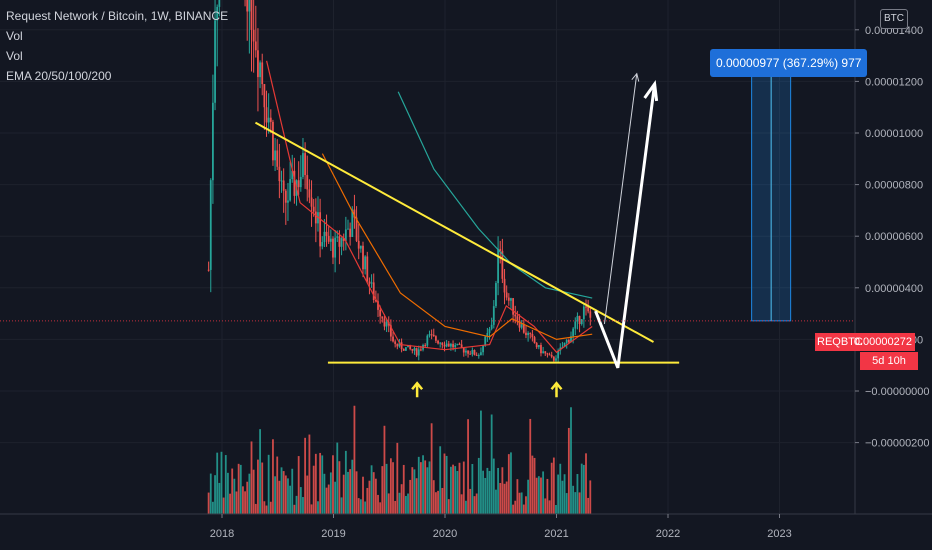  What do you see at coordinates (59, 76) in the screenshot?
I see `indicator-ema: EMA 20/50/100/200` at bounding box center [59, 76].